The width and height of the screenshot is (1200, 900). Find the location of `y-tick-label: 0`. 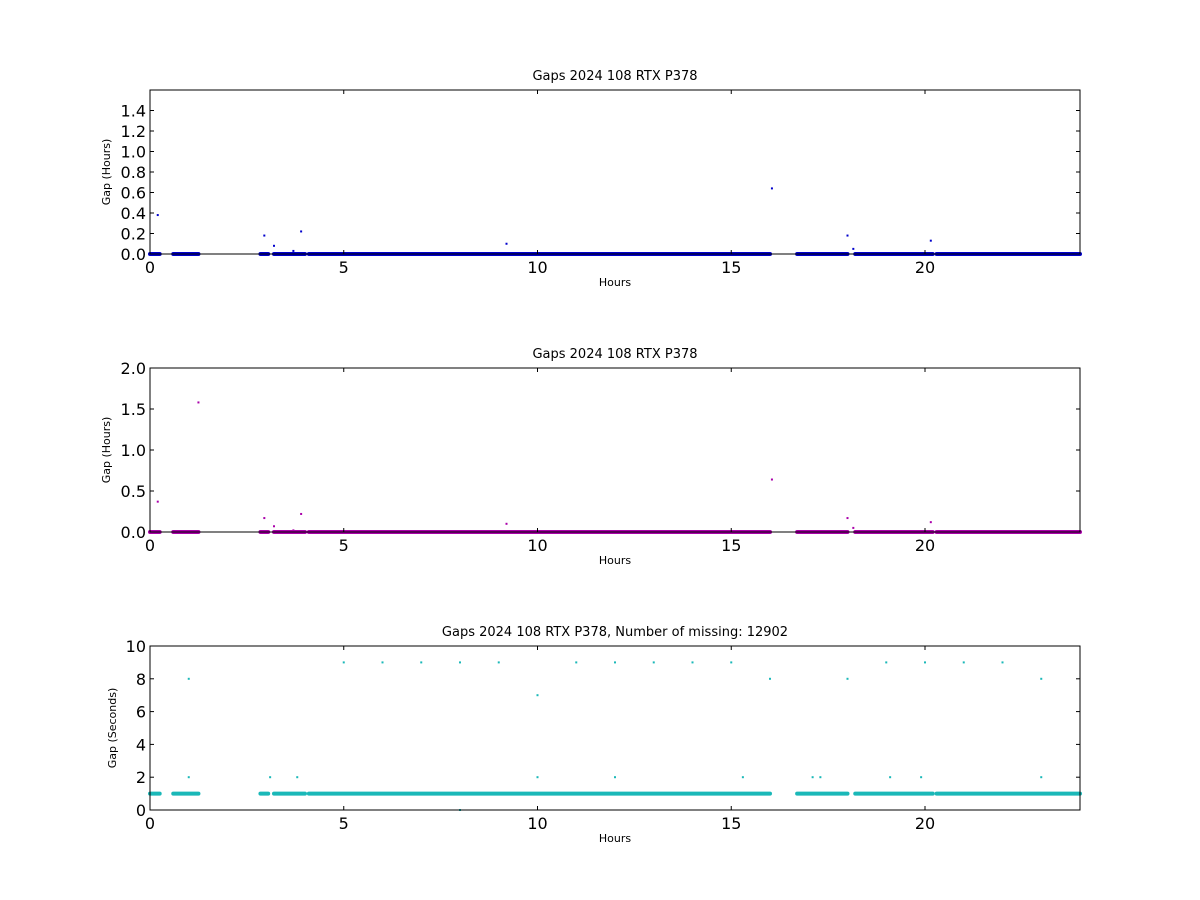

y-tick-label: 0 is located at coordinates (141, 810).